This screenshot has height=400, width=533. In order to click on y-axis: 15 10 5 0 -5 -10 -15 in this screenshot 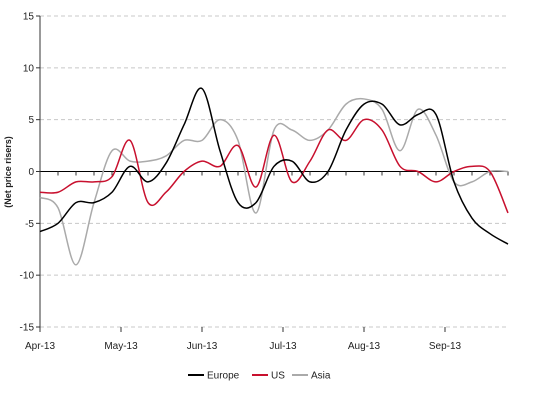, I will do `click(30, 173)`.